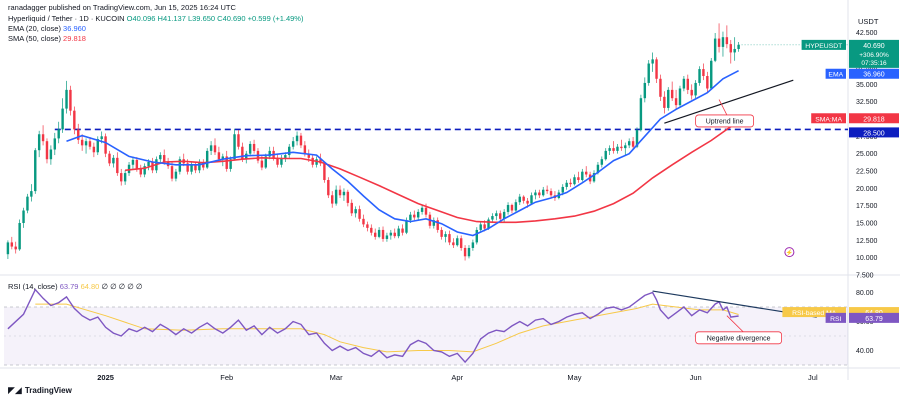  I want to click on price-tick-label: 25.000, so click(867, 154).